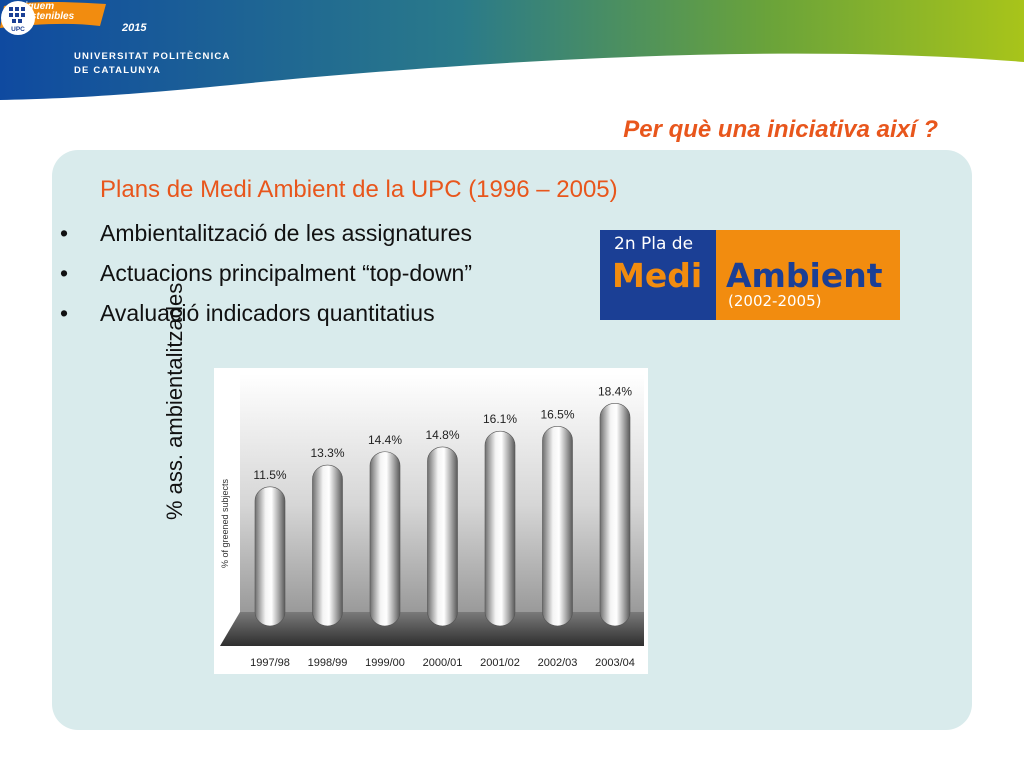 The height and width of the screenshot is (768, 1024). I want to click on pla-logo-left: 2n Pla de Medi, so click(658, 275).